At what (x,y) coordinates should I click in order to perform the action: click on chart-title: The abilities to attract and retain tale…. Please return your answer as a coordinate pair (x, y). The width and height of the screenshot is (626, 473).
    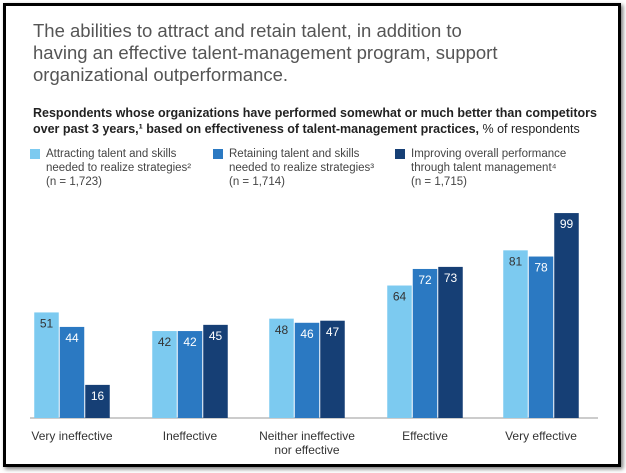
    Looking at the image, I should click on (265, 52).